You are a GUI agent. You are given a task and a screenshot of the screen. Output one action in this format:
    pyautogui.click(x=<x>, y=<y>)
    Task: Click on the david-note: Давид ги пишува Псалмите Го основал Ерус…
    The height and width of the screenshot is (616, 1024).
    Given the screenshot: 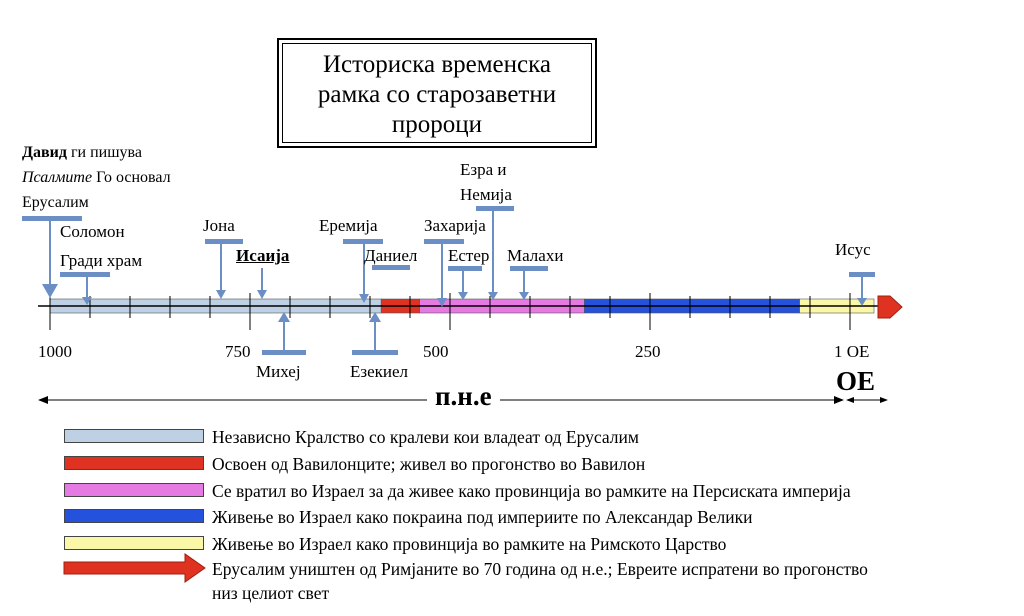 What is the action you would take?
    pyautogui.click(x=96, y=177)
    